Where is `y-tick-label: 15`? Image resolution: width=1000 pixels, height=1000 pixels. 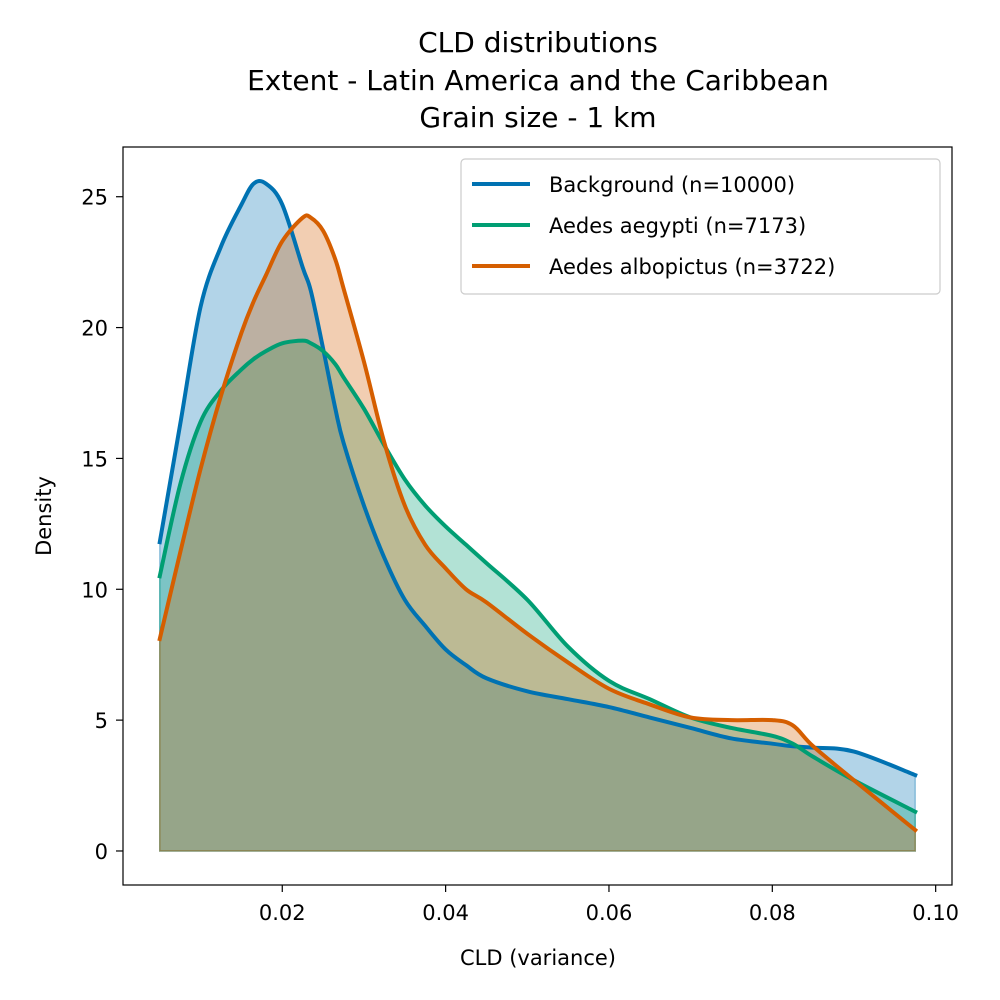
y-tick-label: 15 is located at coordinates (94, 459).